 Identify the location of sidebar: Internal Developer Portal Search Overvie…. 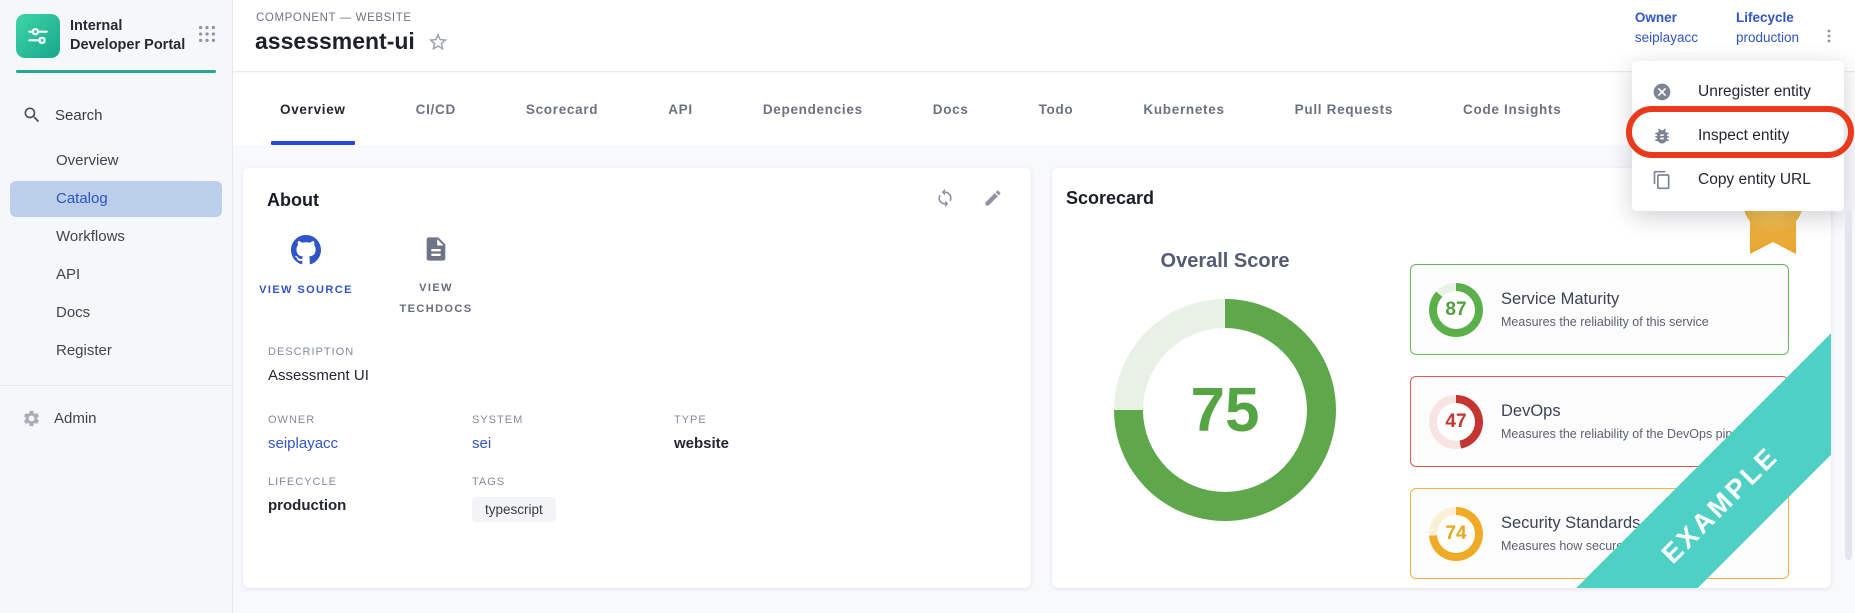
(116, 306).